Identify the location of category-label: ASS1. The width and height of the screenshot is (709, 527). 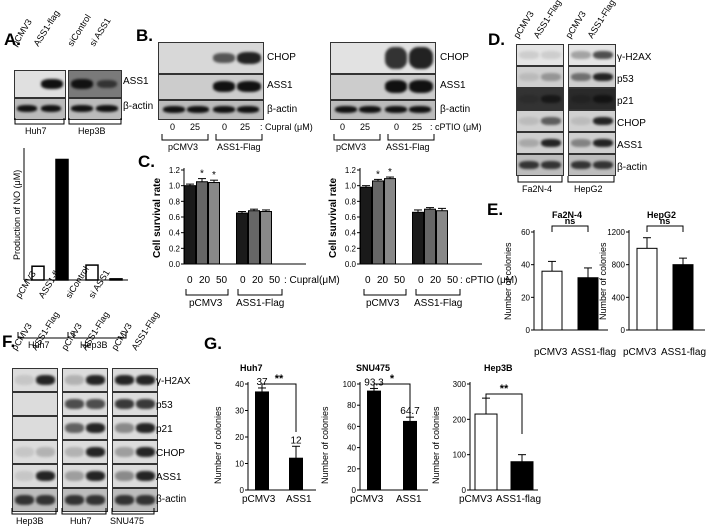
(299, 499).